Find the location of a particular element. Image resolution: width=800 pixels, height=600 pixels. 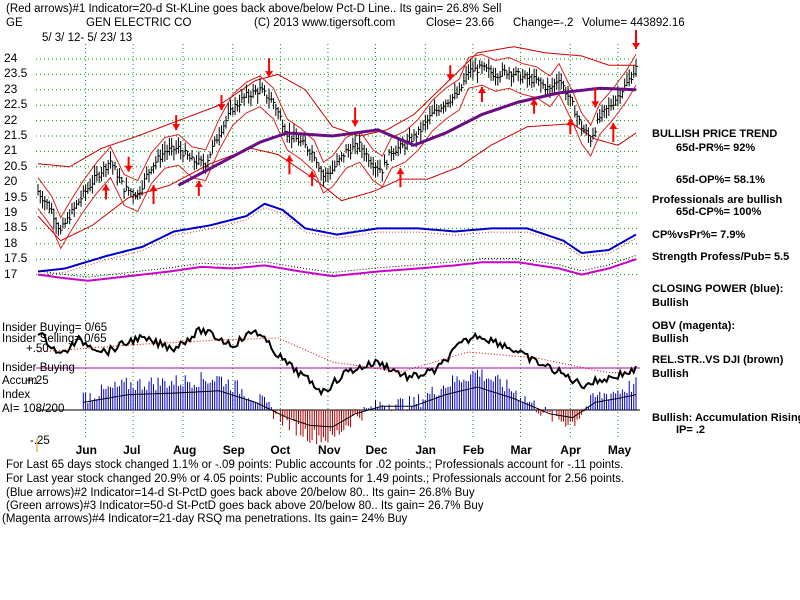

change-value: Change=-.2 is located at coordinates (543, 23).